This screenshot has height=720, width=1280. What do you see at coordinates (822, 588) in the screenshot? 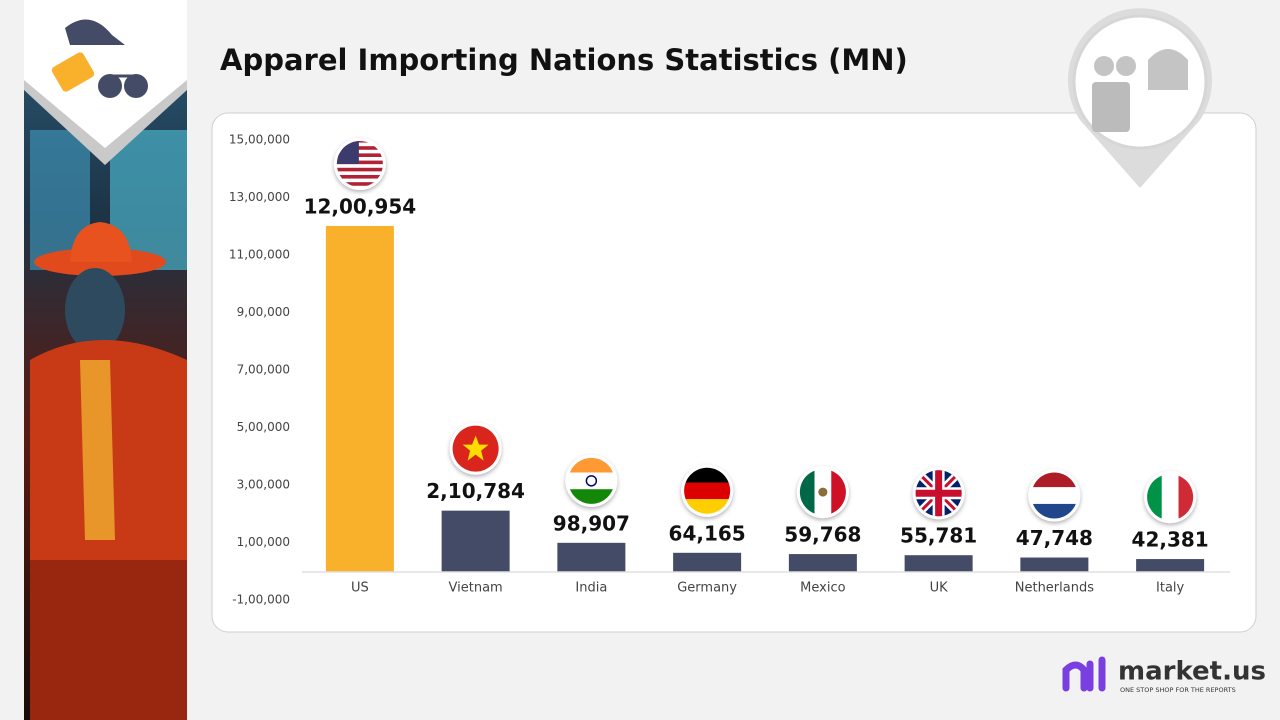
I see `x-tick-label: Mexico` at bounding box center [822, 588].